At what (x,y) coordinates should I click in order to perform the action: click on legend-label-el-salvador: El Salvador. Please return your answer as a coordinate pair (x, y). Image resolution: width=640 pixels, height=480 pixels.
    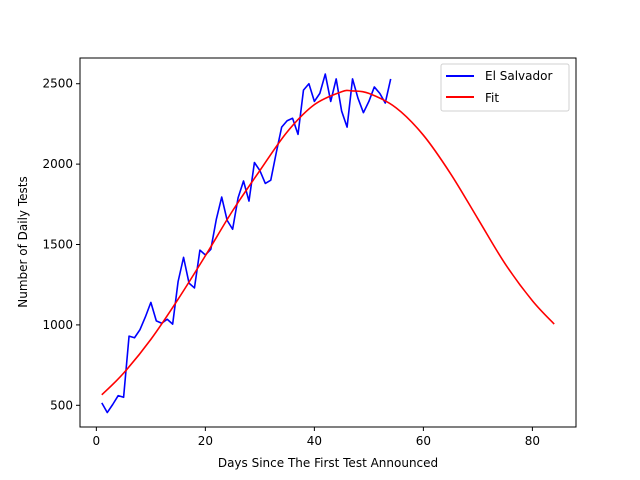
    Looking at the image, I should click on (518, 76).